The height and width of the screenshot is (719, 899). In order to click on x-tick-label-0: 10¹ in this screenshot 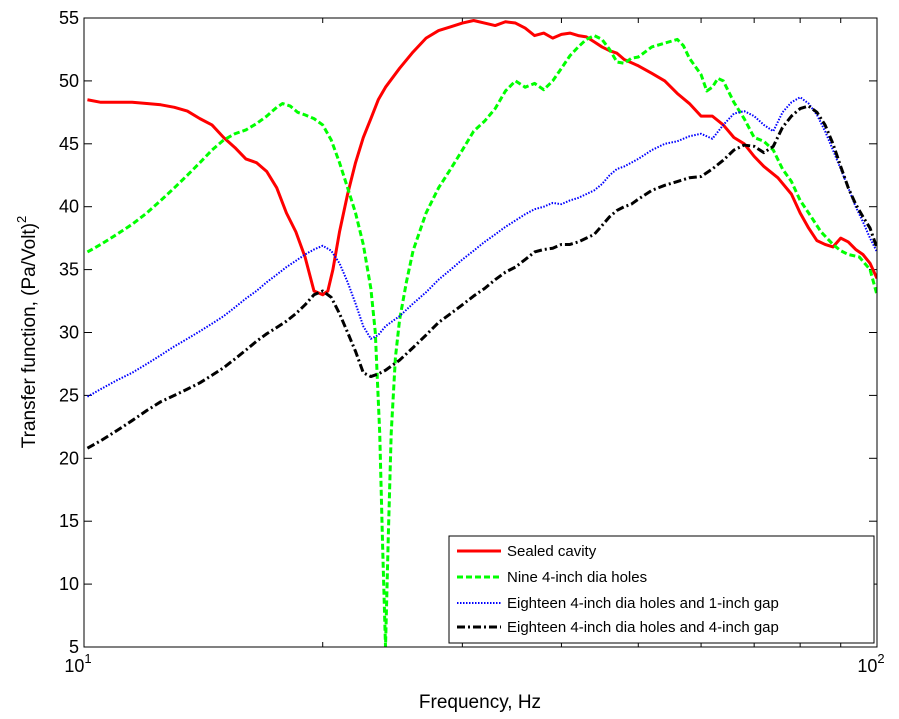, I will do `click(77, 663)`.